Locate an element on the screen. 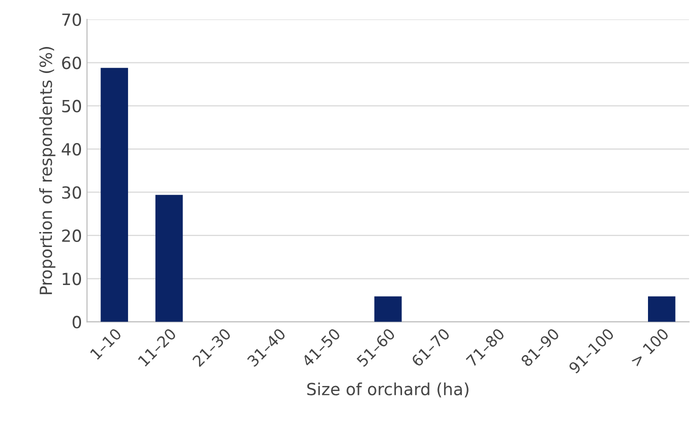 The image size is (696, 432). x-axis-title: Size of orchard (ha) is located at coordinates (387, 390).